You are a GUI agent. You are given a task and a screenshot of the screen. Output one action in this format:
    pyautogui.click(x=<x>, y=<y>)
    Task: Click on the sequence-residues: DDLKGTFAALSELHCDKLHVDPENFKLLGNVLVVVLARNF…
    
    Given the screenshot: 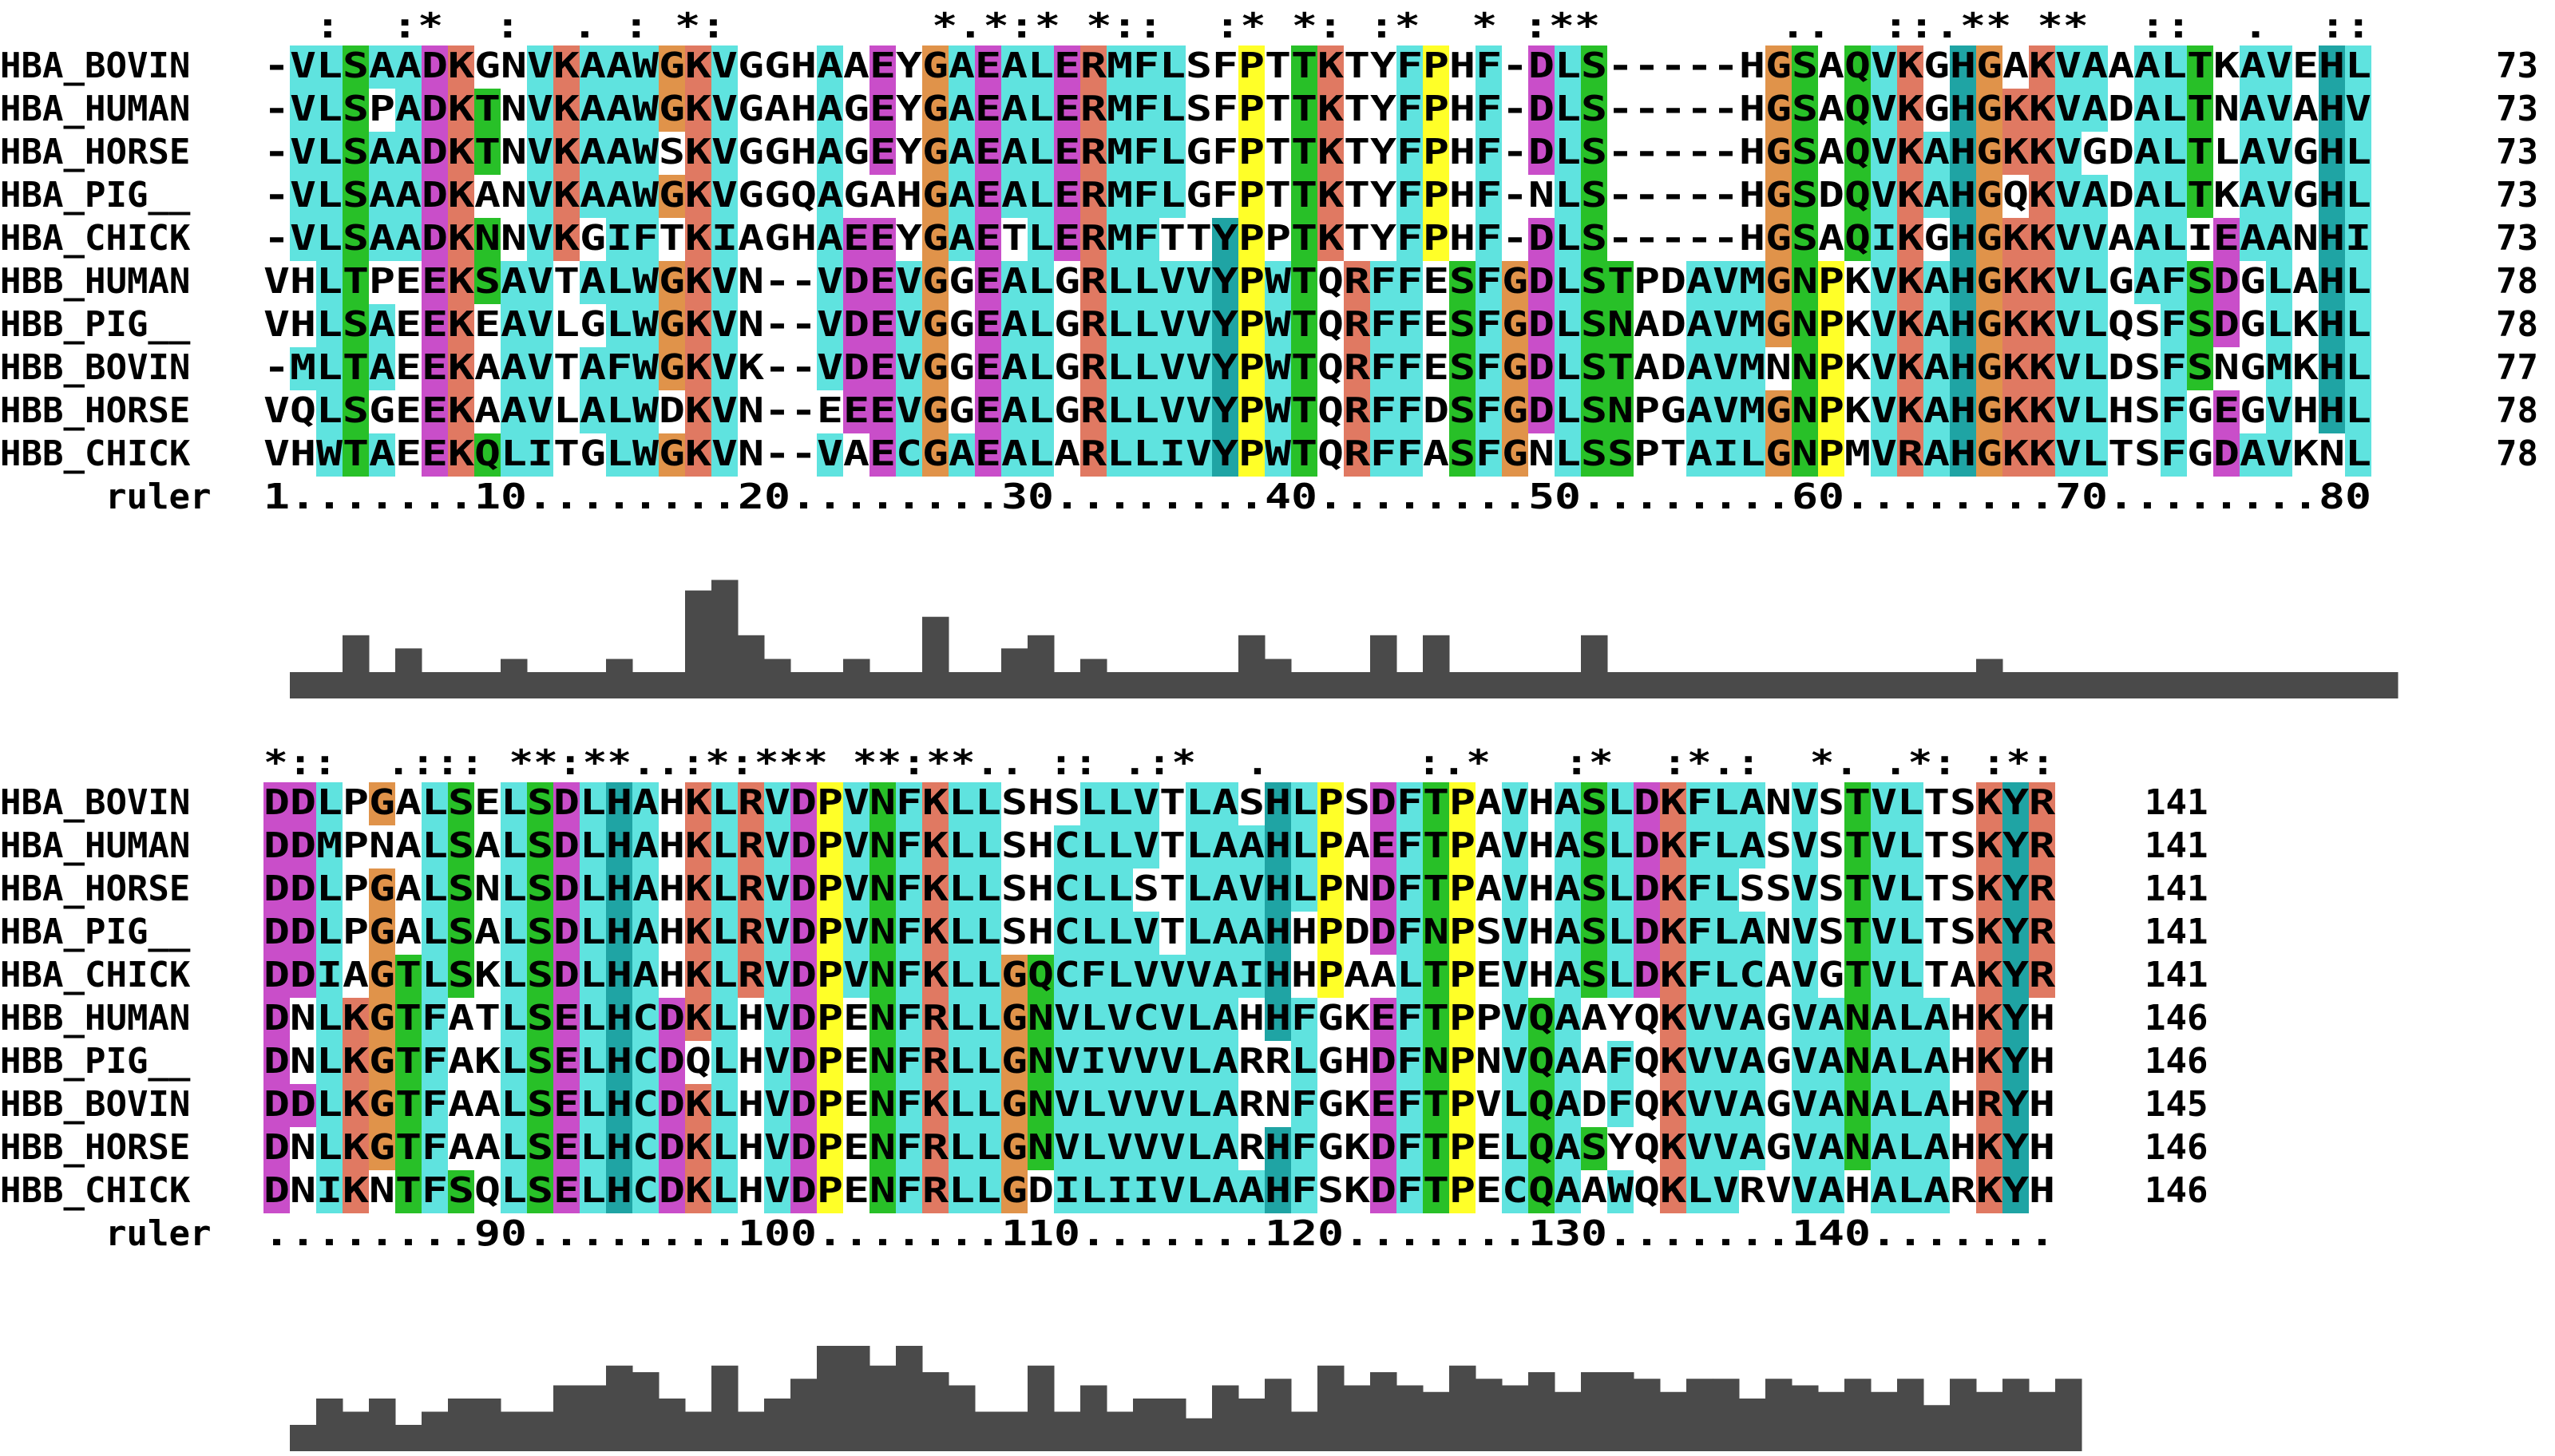 What is the action you would take?
    pyautogui.click(x=1159, y=1104)
    